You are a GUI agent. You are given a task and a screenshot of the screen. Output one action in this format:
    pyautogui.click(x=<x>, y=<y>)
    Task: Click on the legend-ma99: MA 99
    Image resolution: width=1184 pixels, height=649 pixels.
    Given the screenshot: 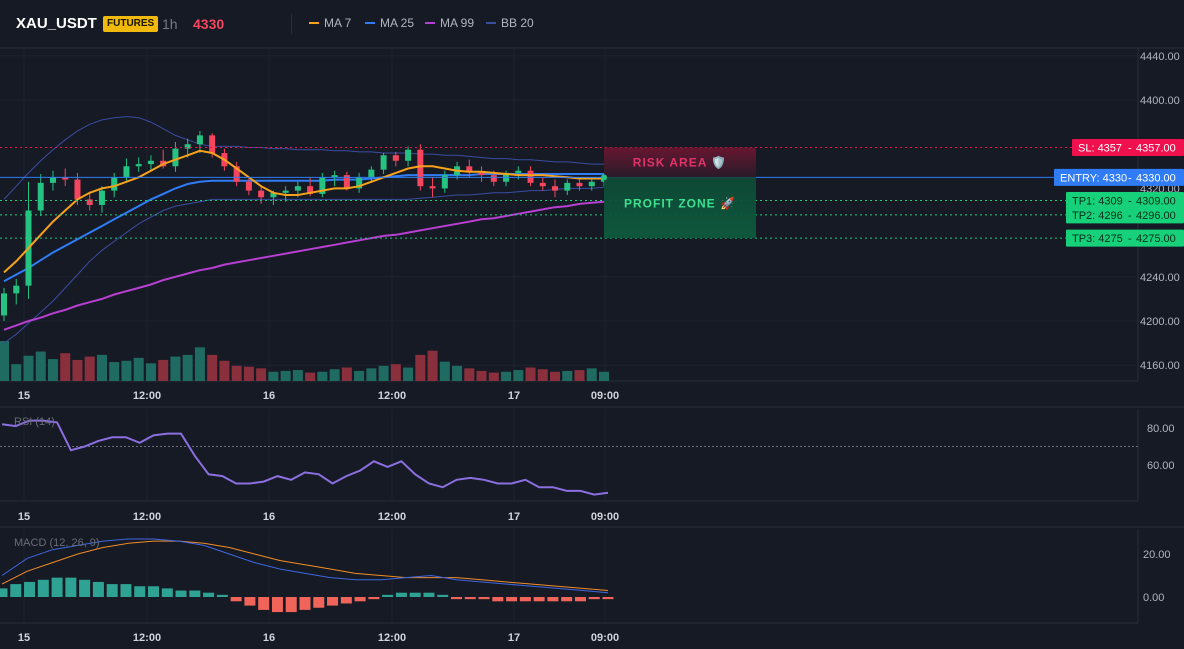 What is the action you would take?
    pyautogui.click(x=449, y=23)
    